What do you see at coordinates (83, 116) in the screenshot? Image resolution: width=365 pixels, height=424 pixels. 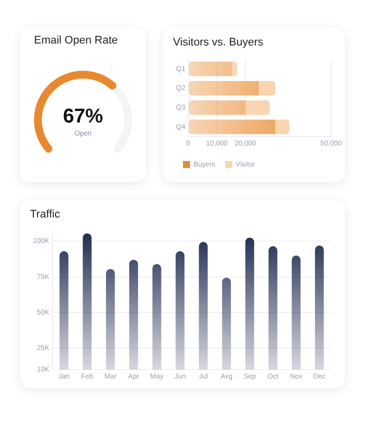 I see `data-label: 67%` at bounding box center [83, 116].